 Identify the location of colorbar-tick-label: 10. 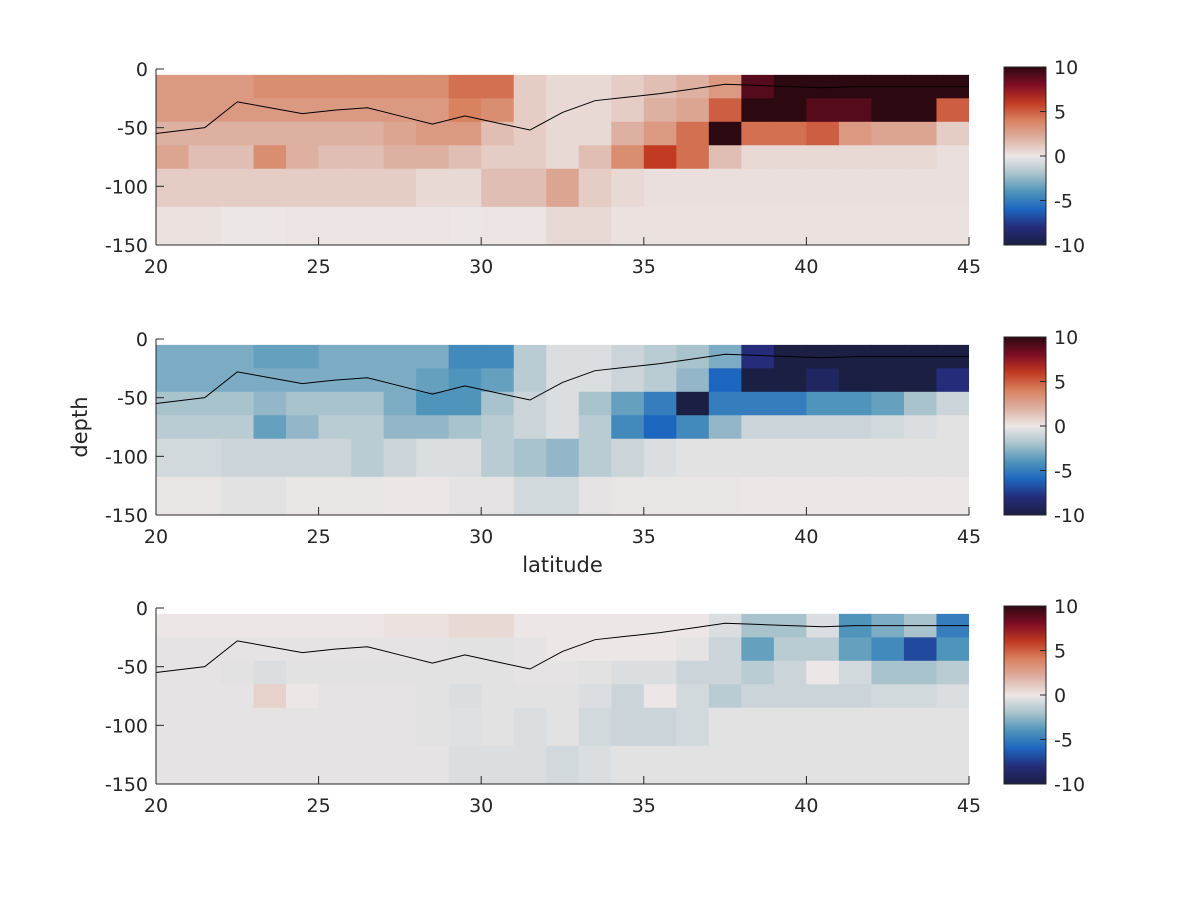
(1066, 338).